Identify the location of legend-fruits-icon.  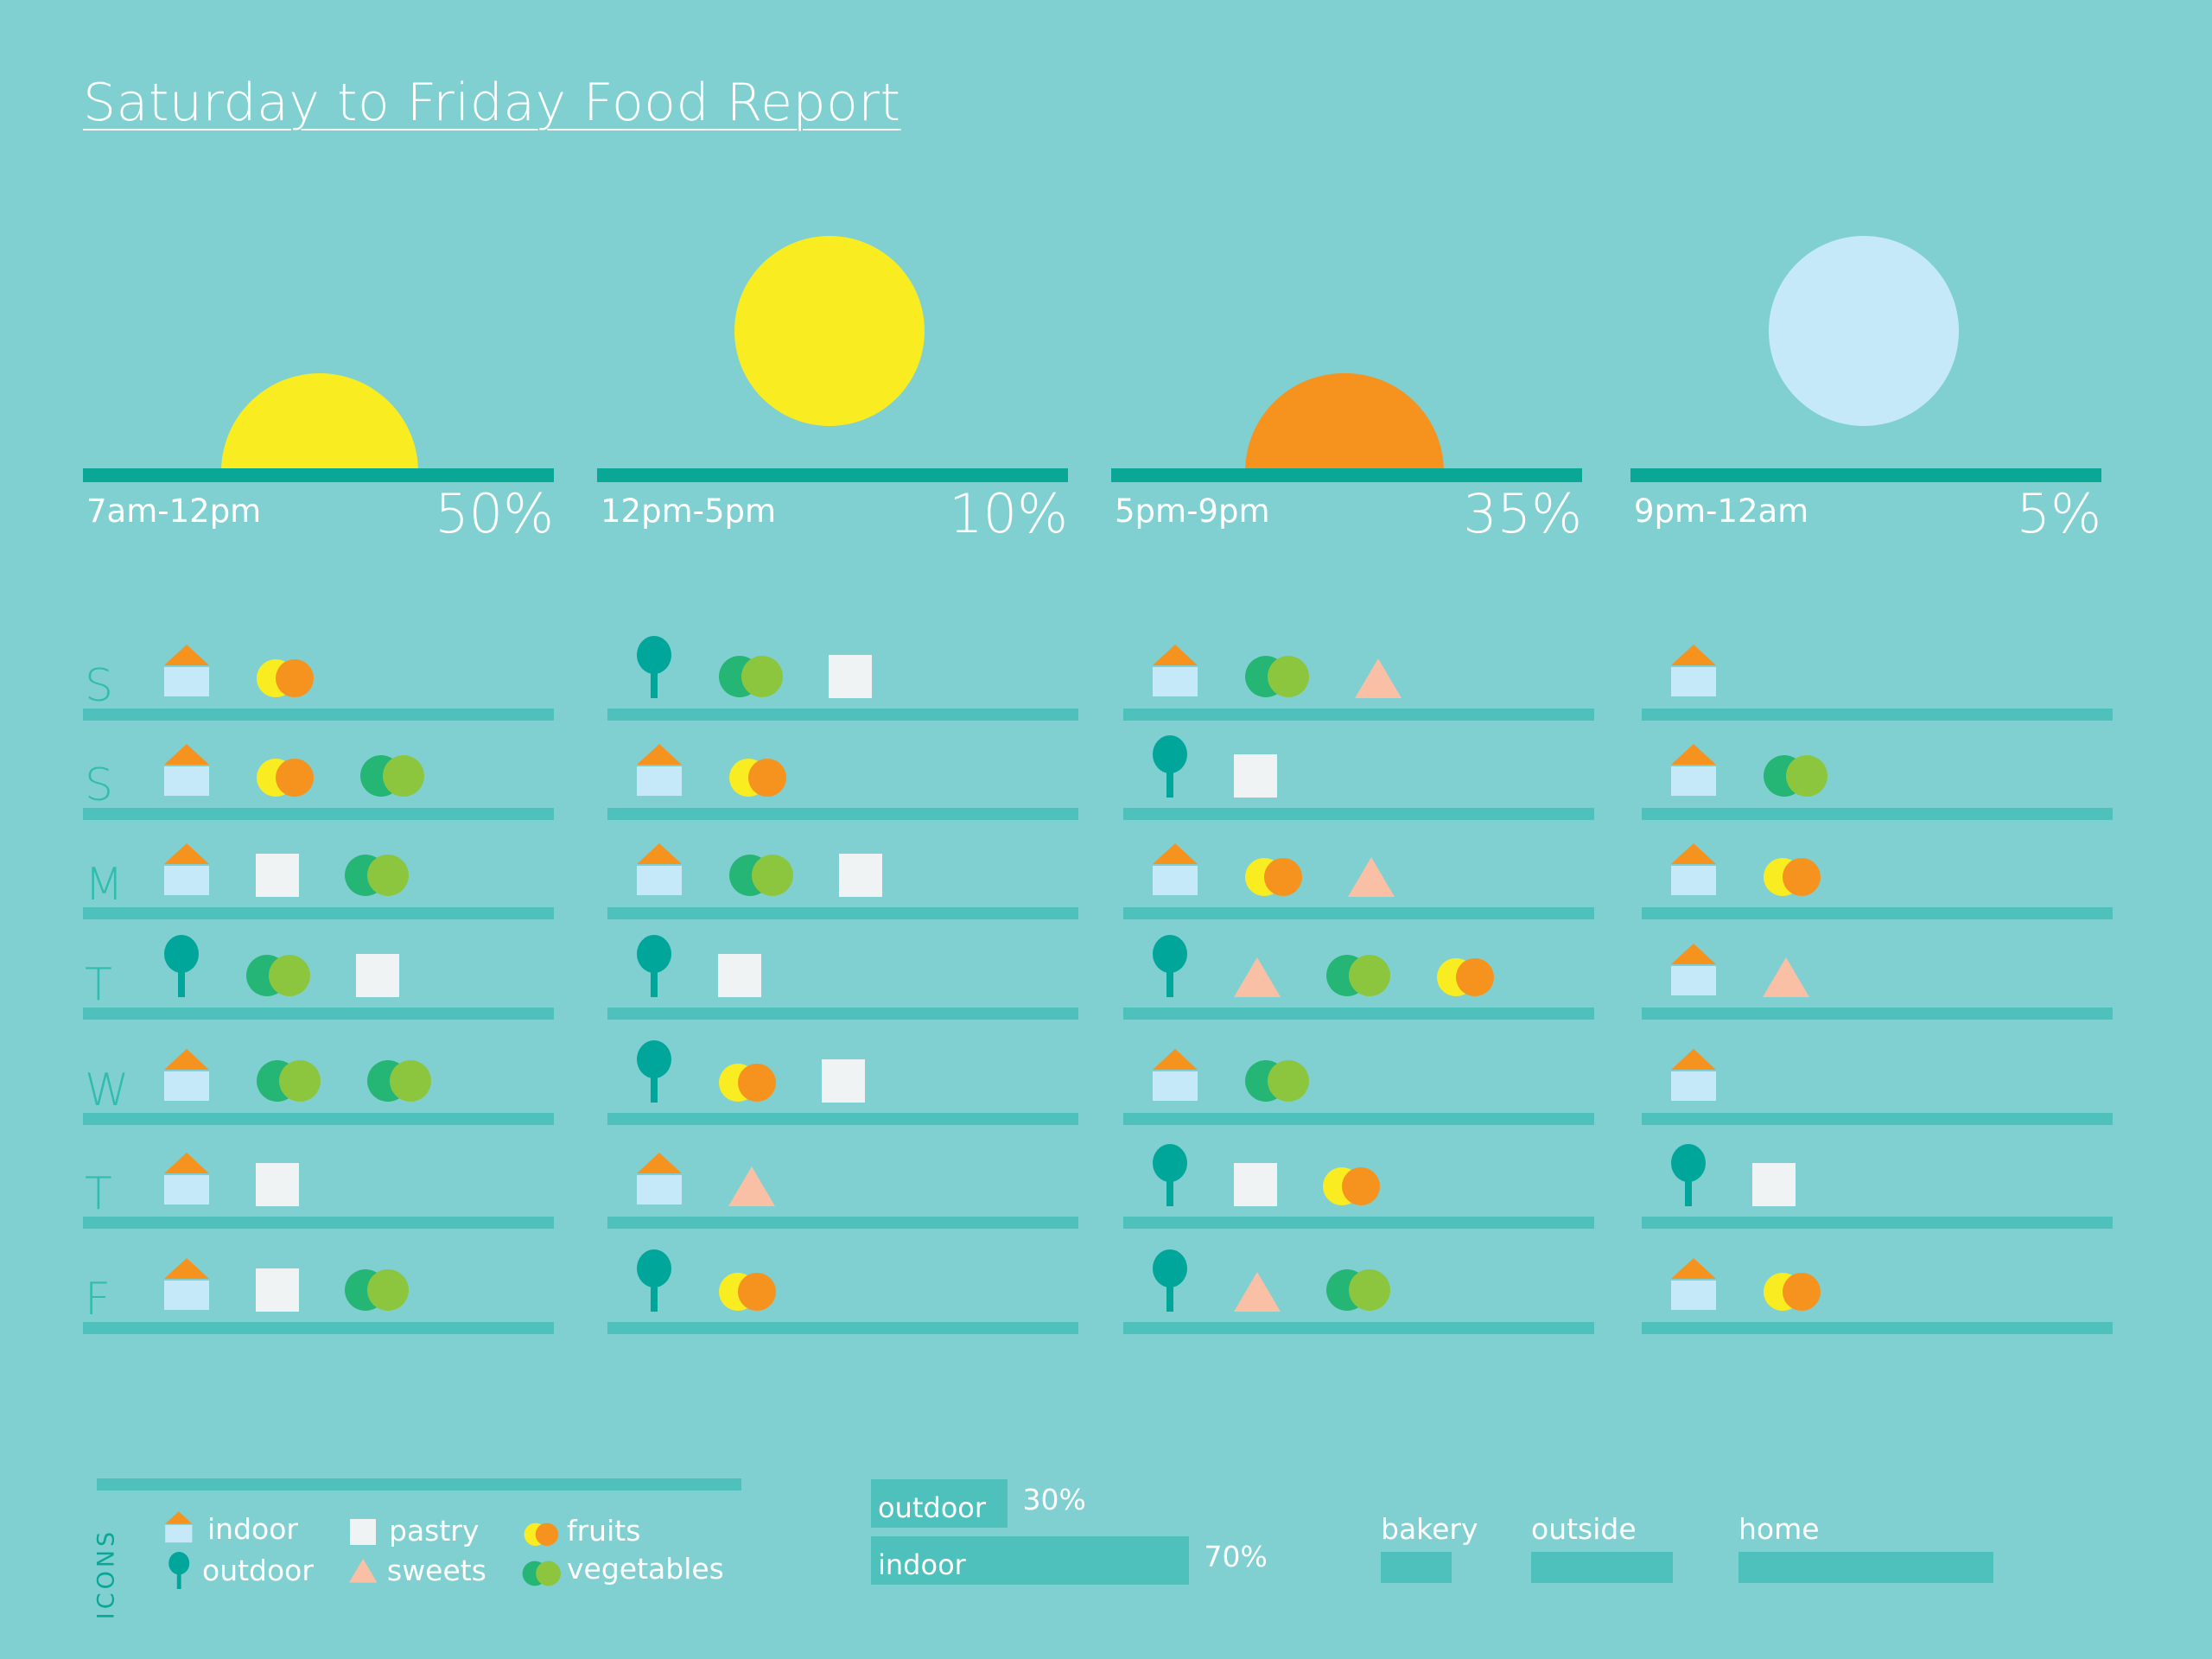
(541, 1536).